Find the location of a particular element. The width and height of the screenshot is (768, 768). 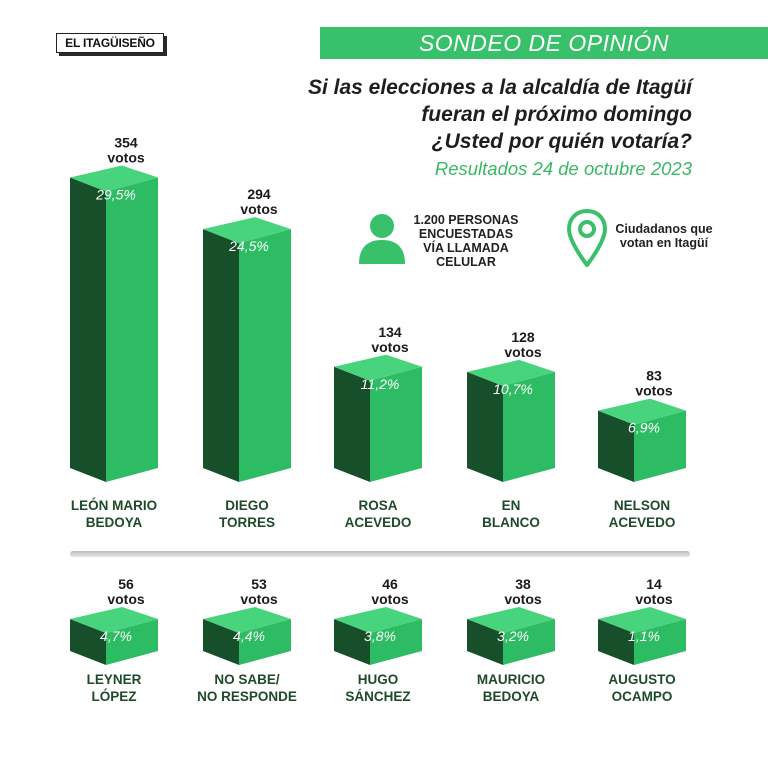

bar-percent-label: 3,8% is located at coordinates (380, 636).